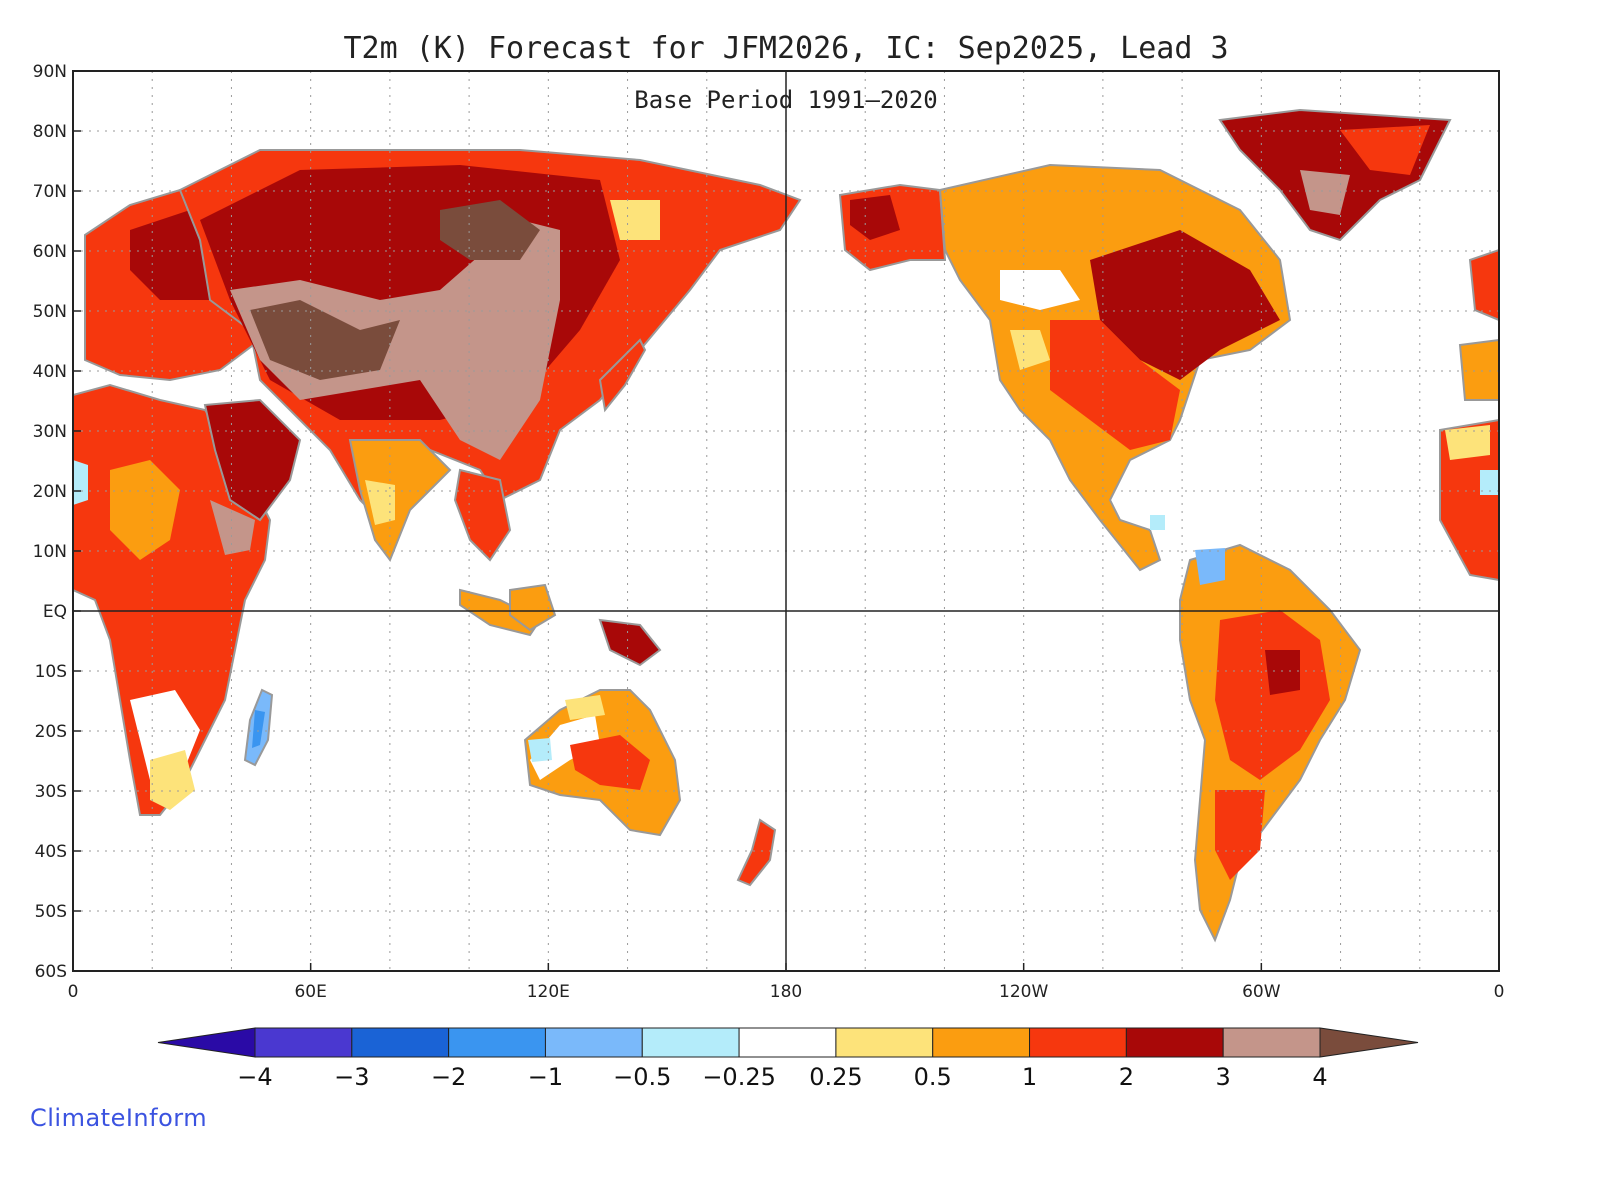 The image size is (1600, 1200). Describe the element at coordinates (380, 502) in the screenshot. I see `india-yellow` at that location.